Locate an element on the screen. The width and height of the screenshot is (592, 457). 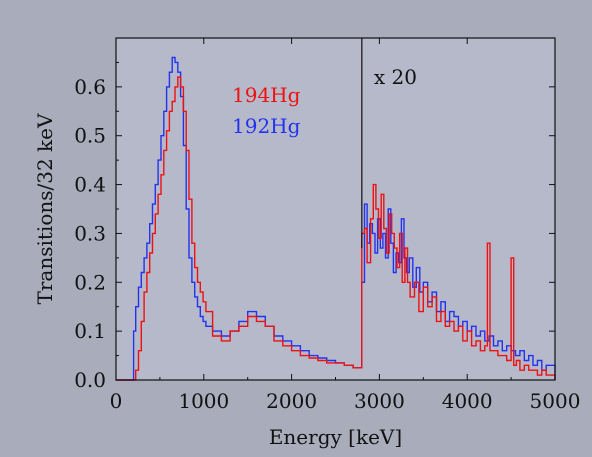
x-tick-label: 0 is located at coordinates (116, 401).